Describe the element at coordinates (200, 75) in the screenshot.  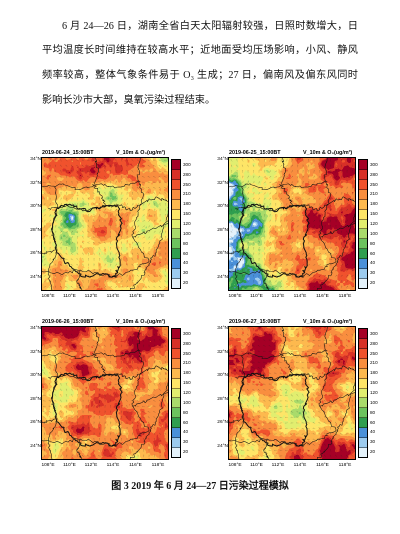
I see `paragraph-line: 频率较高，整体气象条件易于 O₃ 生成；27 日，偏南风及偏东风同时` at that location.